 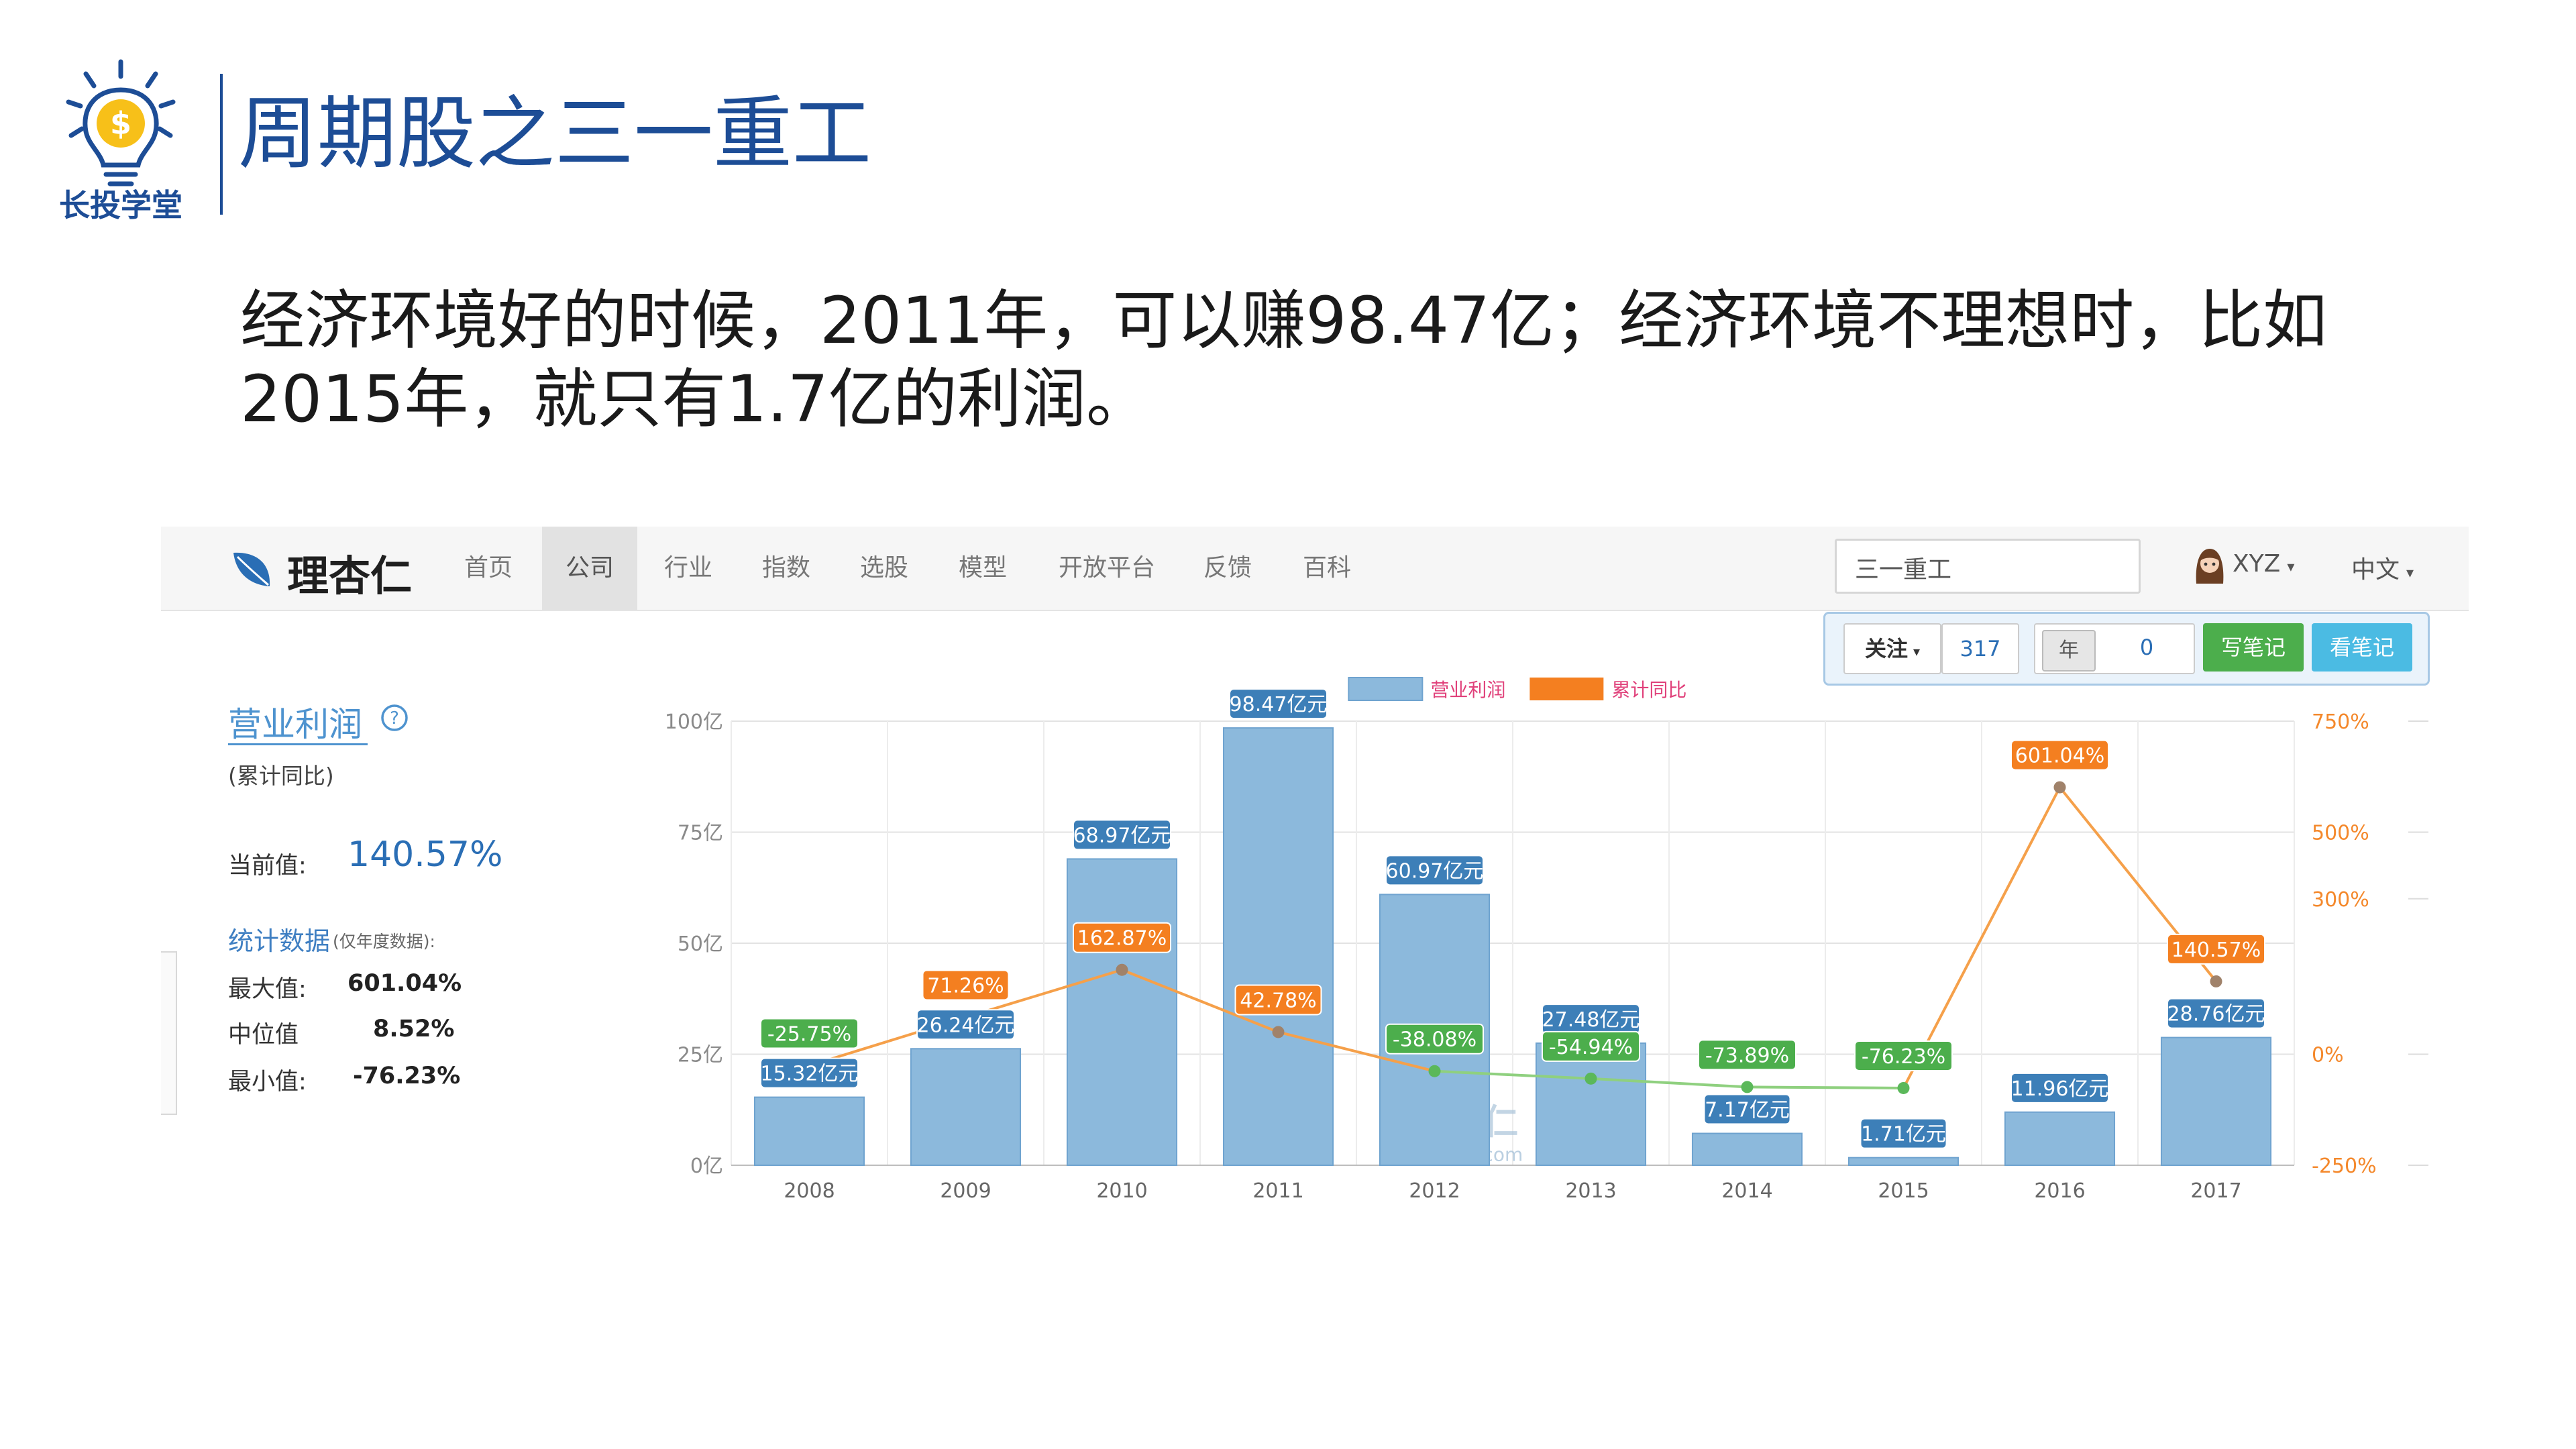 I want to click on stat-max-label: 最大值:, so click(x=267, y=989).